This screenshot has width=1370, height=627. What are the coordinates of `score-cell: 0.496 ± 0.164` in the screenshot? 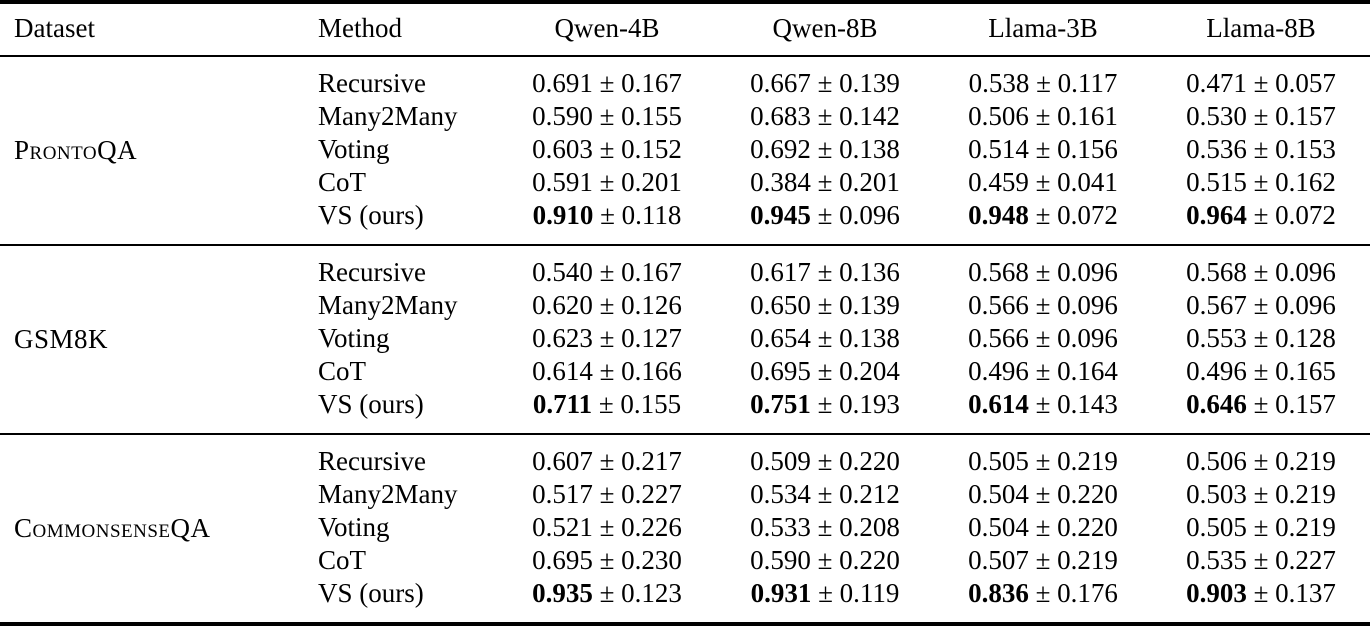 It's located at (1043, 371).